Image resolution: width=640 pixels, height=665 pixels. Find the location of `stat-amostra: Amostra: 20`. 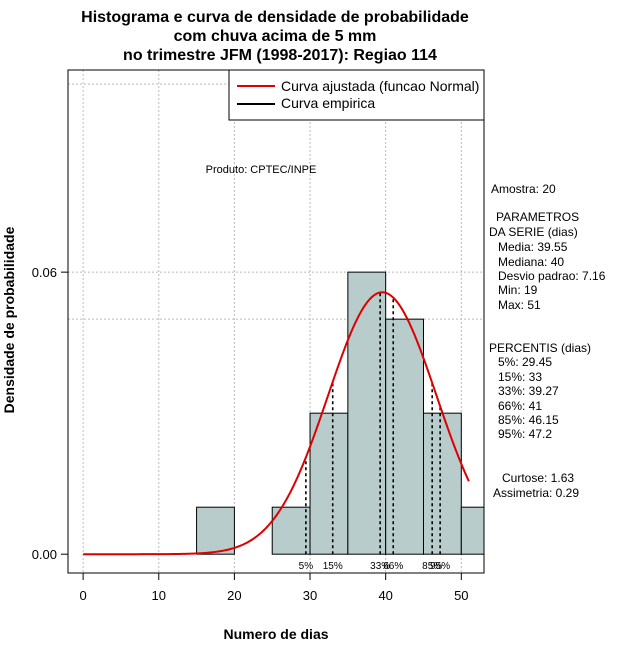

stat-amostra: Amostra: 20 is located at coordinates (523, 189).